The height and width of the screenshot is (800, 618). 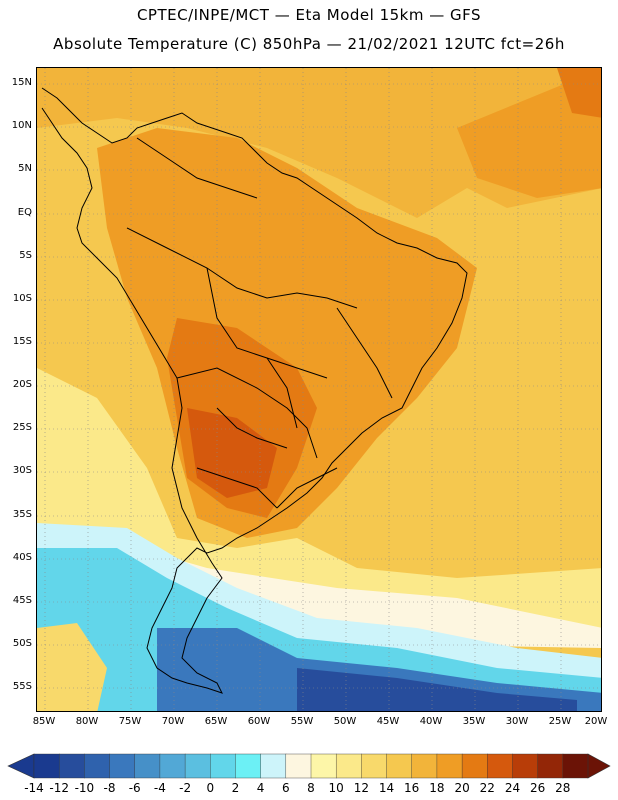 I want to click on colorbar-label: -2, so click(x=185, y=788).